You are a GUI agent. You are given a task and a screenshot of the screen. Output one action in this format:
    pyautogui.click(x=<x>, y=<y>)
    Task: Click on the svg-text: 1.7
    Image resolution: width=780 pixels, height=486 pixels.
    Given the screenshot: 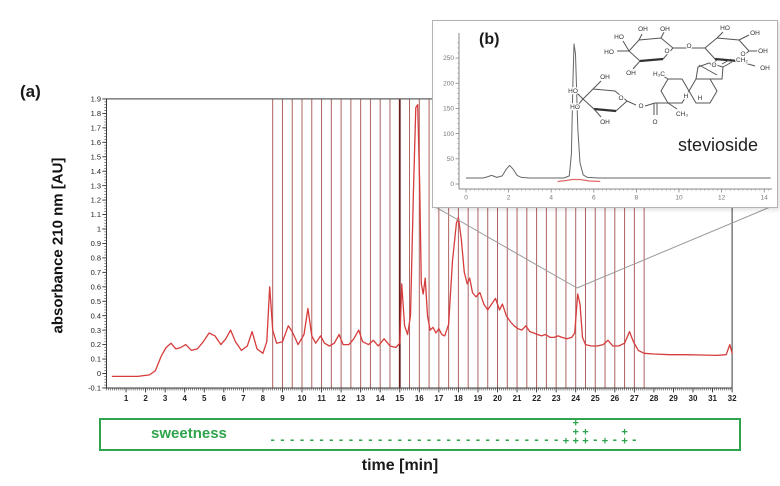 What is the action you would take?
    pyautogui.click(x=96, y=127)
    